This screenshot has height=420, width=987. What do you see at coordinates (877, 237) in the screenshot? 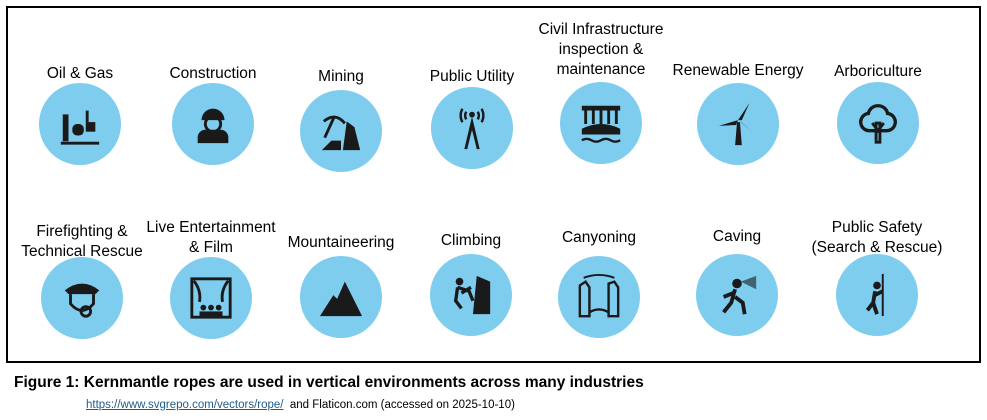
I see `industry-label: Public Safety (Search & Rescue)` at bounding box center [877, 237].